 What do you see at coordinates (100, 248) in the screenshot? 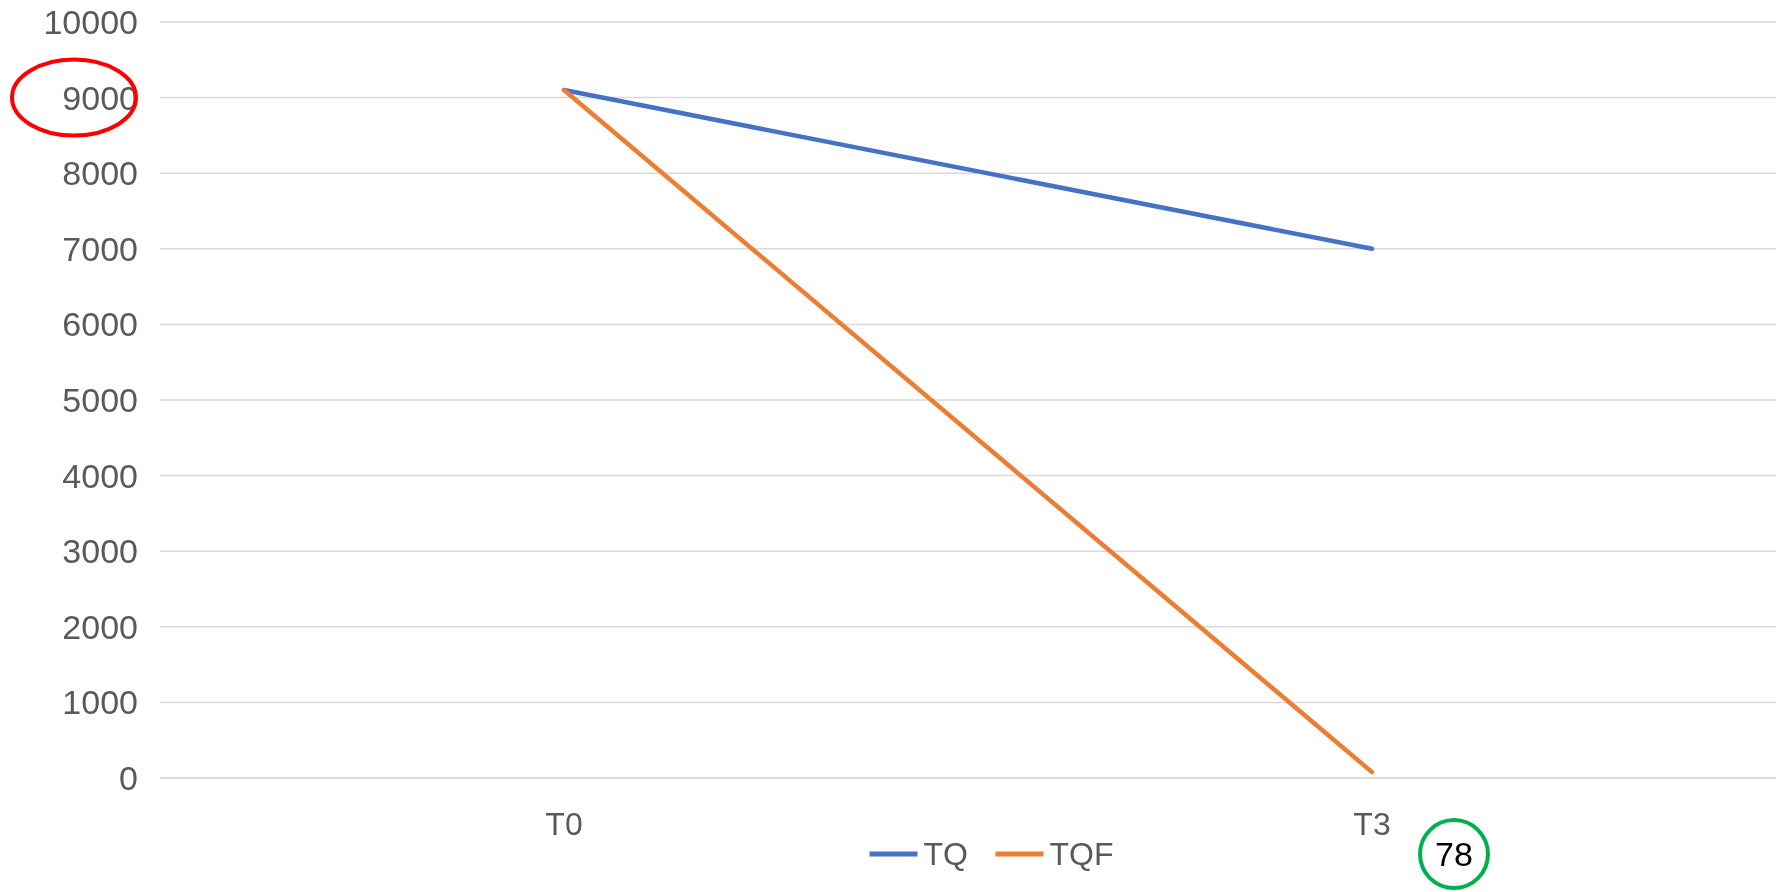
I see `y-tick-label: 7000` at bounding box center [100, 248].